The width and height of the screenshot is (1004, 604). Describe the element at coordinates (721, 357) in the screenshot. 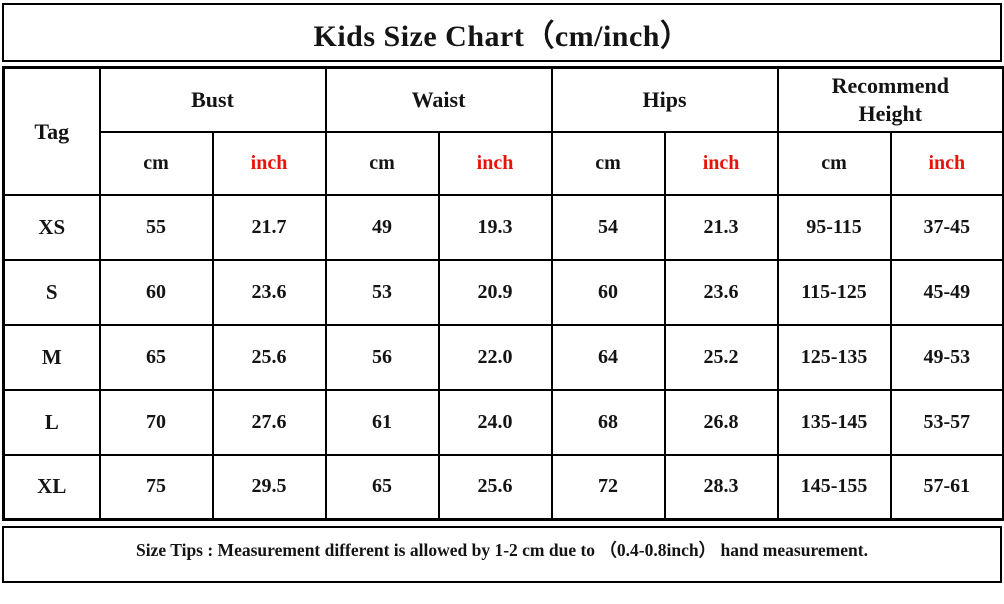

I see `hips-inch-value: 25.2` at that location.